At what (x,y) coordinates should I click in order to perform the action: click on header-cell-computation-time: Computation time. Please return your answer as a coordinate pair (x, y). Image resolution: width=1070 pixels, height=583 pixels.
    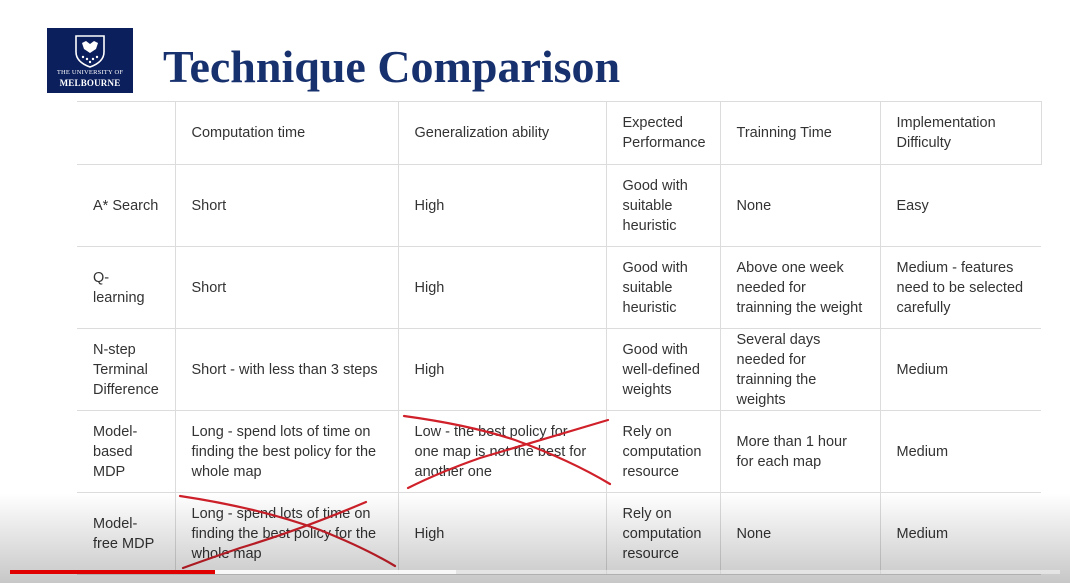
    Looking at the image, I should click on (286, 133).